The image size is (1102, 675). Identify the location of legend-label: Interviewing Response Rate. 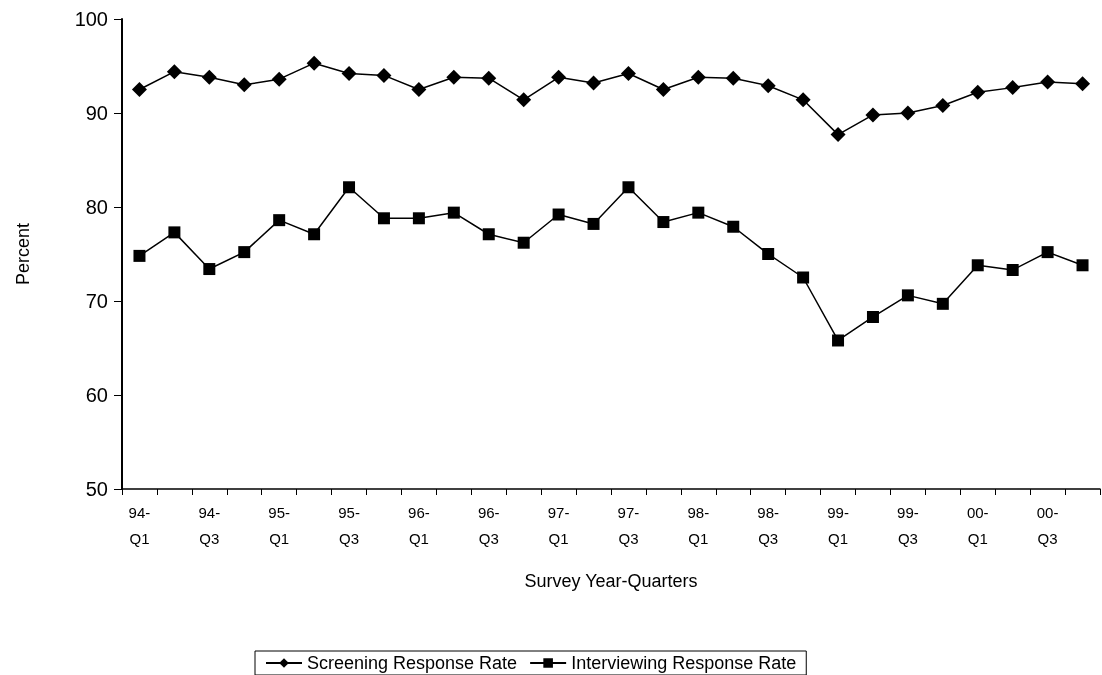
(684, 663).